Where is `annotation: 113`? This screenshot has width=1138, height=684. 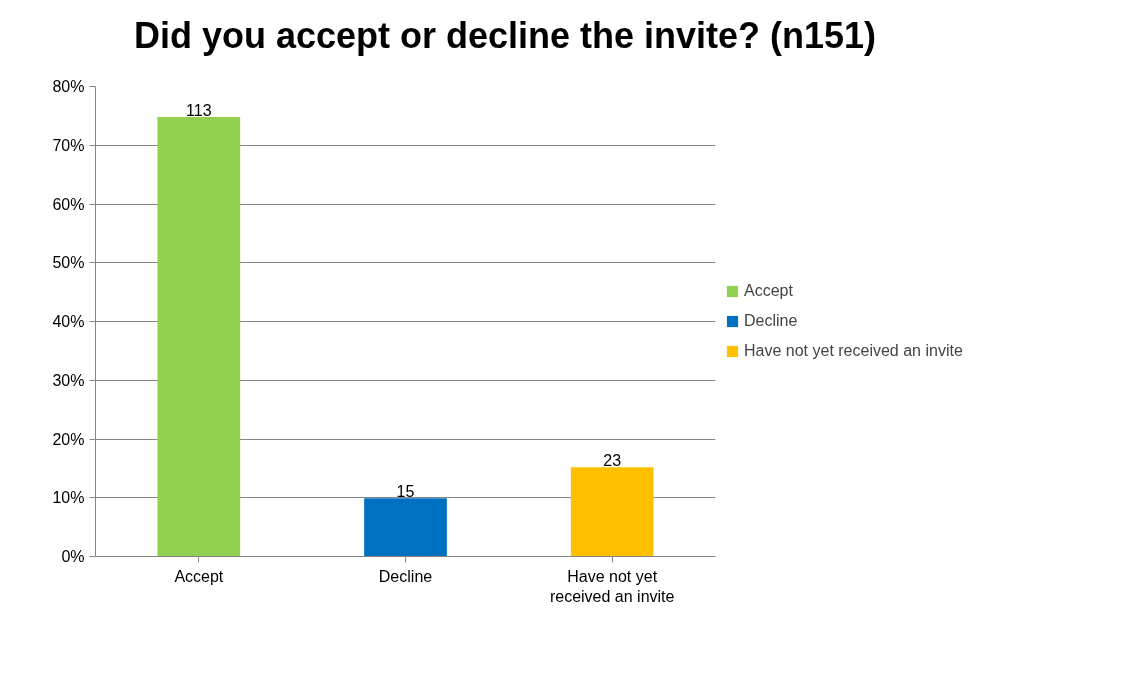 annotation: 113 is located at coordinates (199, 111).